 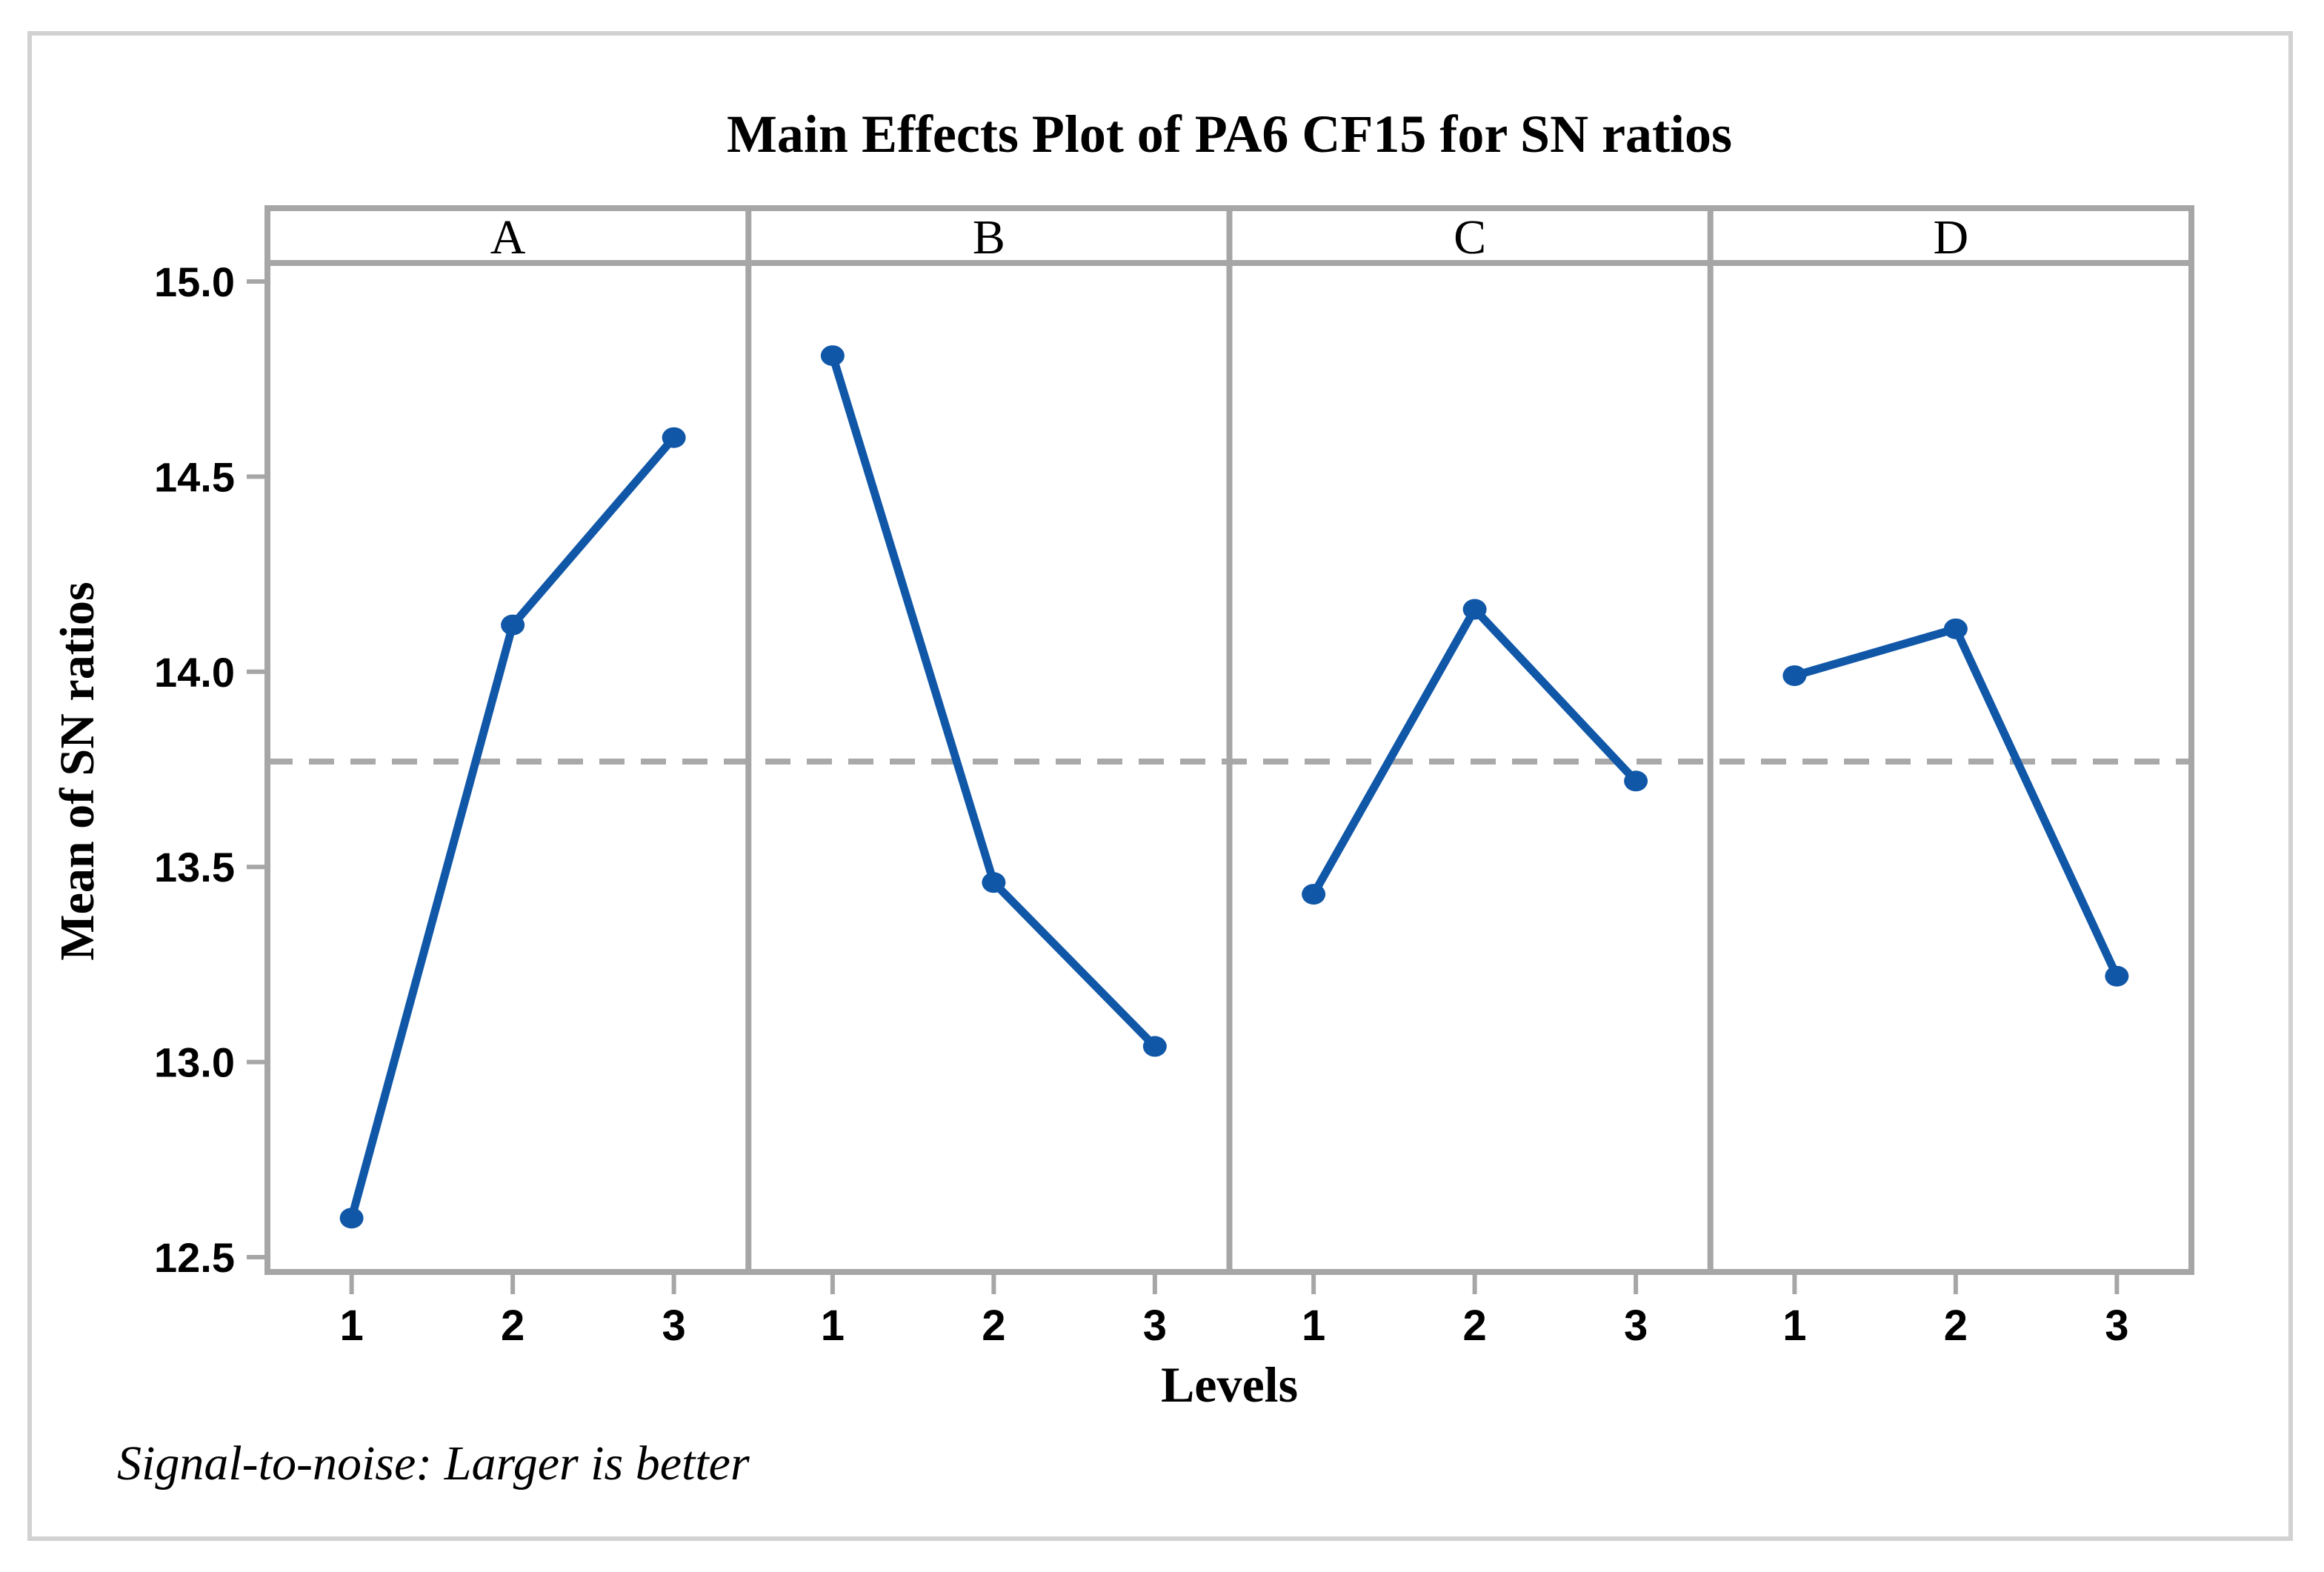 I want to click on y-tick-label: 15.0, so click(x=194, y=282).